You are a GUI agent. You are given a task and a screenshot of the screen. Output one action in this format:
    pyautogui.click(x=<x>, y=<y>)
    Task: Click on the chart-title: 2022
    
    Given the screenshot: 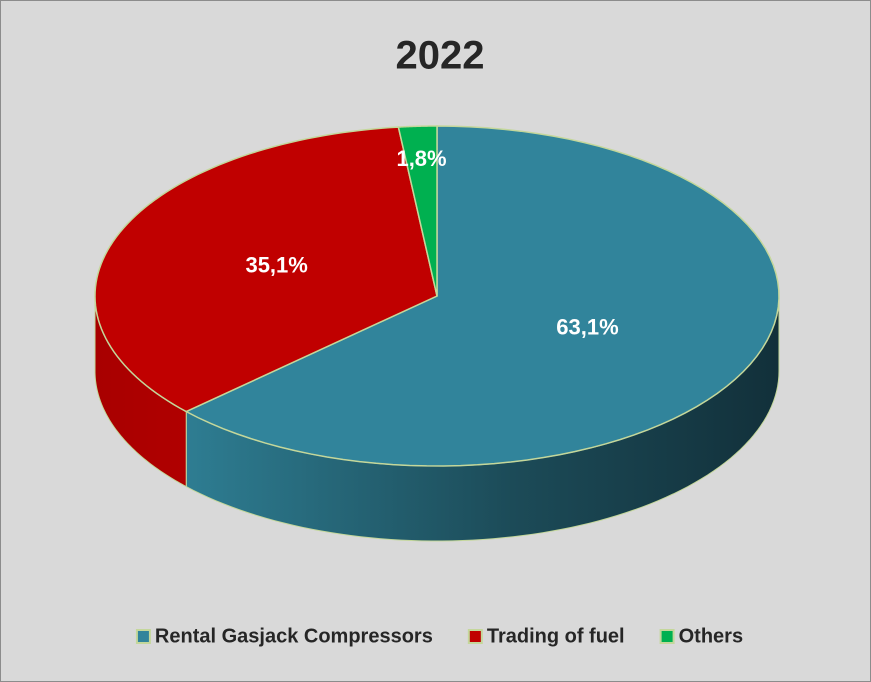 What is the action you would take?
    pyautogui.click(x=440, y=56)
    